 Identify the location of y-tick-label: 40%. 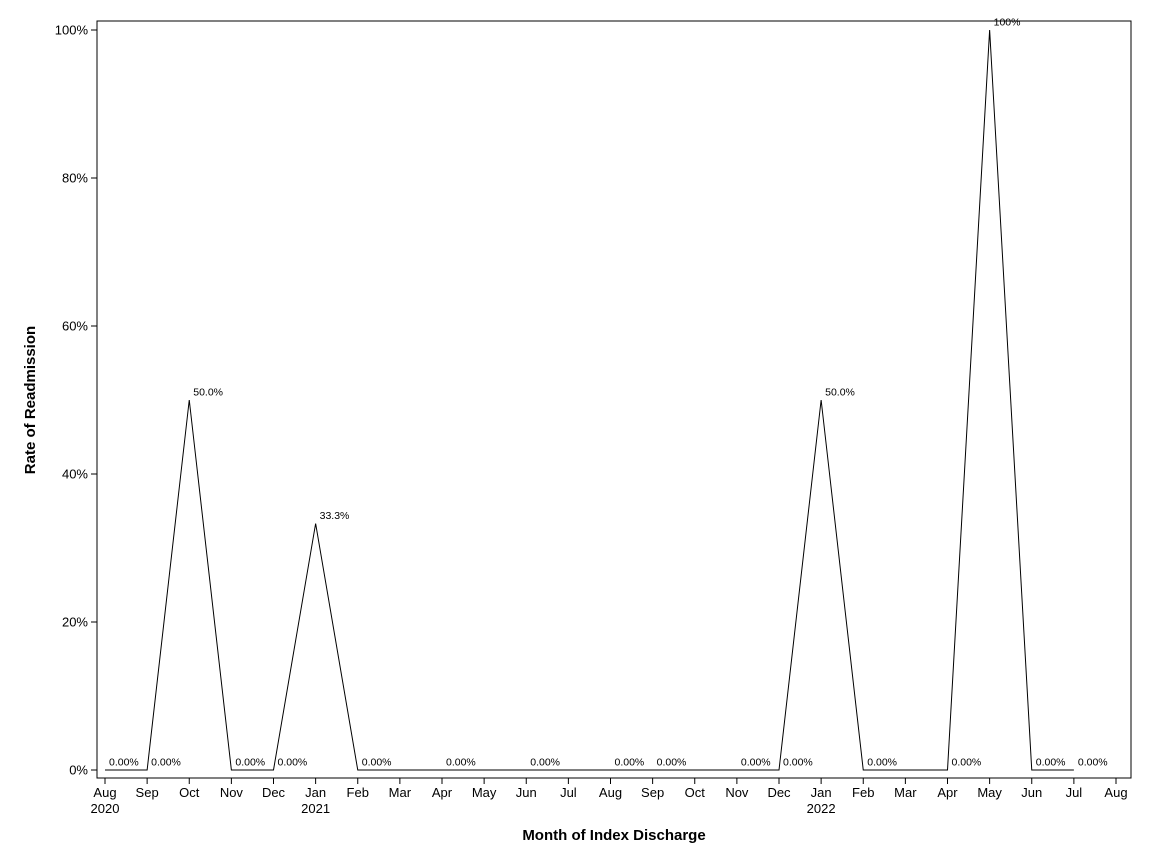
(75, 474).